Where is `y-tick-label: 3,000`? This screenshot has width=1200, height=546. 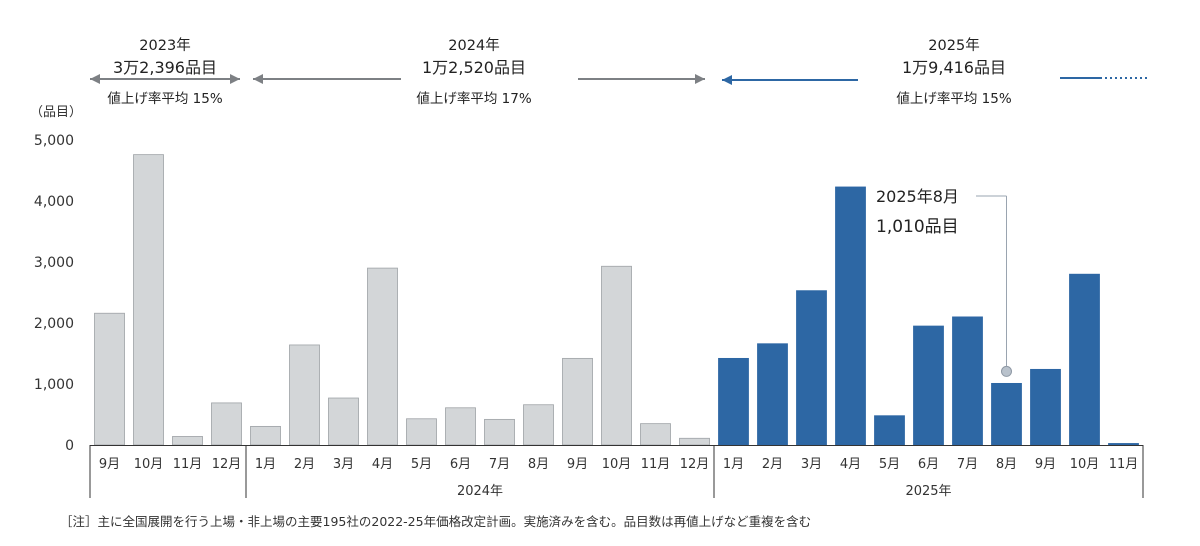 y-tick-label: 3,000 is located at coordinates (54, 263).